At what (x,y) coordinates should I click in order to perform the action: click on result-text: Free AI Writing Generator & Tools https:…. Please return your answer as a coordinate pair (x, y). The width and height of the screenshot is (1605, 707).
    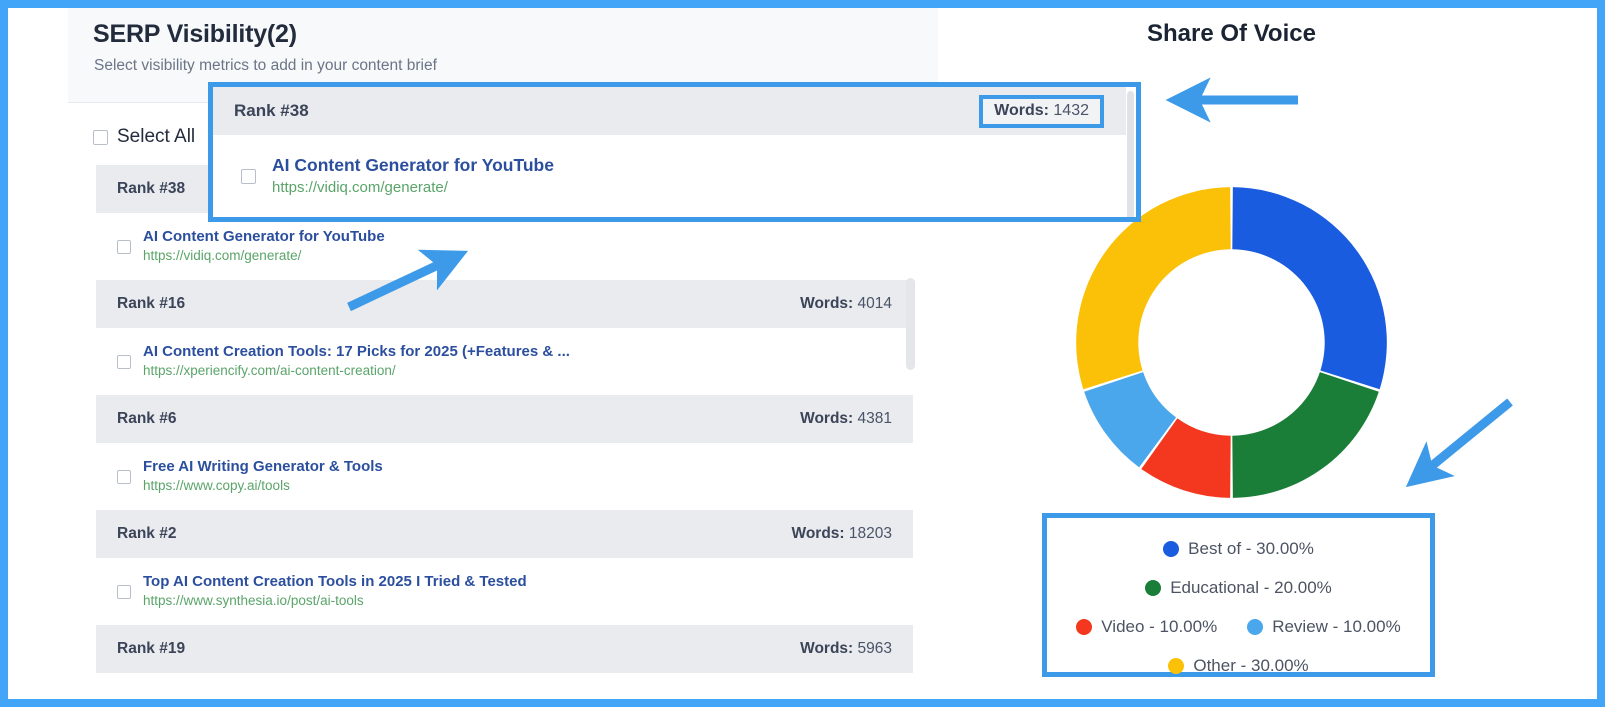
    Looking at the image, I should click on (263, 477).